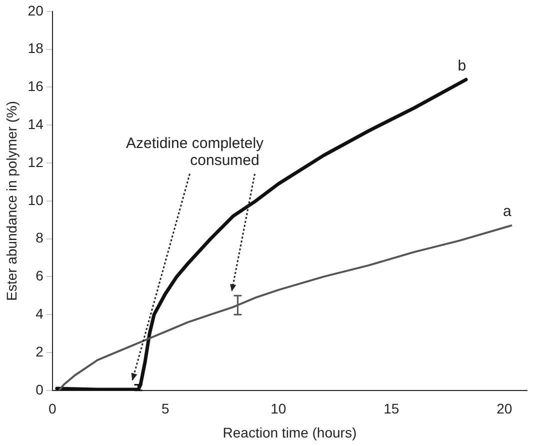  Describe the element at coordinates (36, 10) in the screenshot. I see `y-tick-label: 20` at that location.